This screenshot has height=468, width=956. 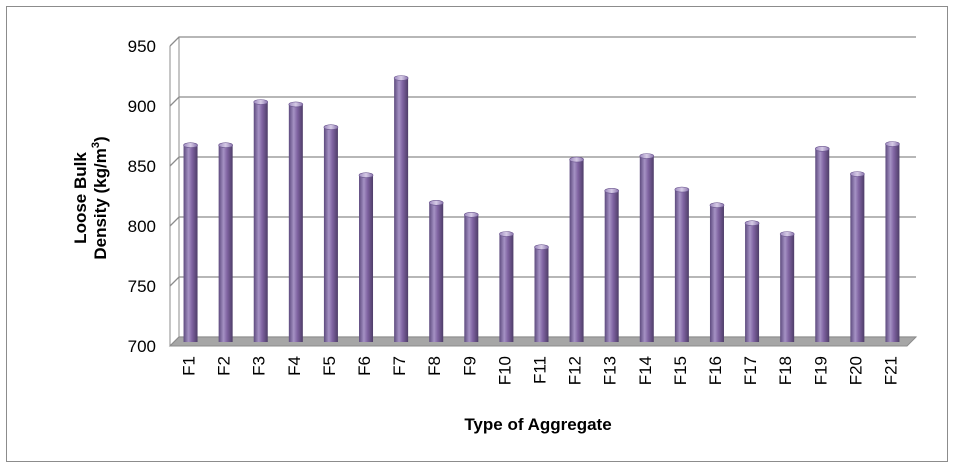 I want to click on y-tick-label: 750, so click(x=142, y=286).